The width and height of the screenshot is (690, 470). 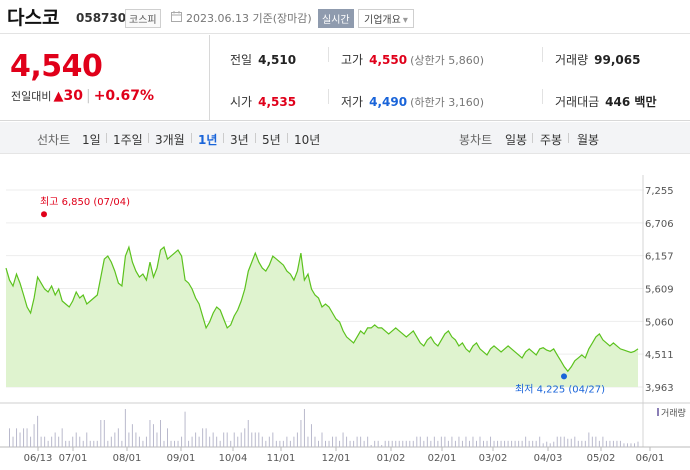 I want to click on x-tick-label: 06/01, so click(x=650, y=458).